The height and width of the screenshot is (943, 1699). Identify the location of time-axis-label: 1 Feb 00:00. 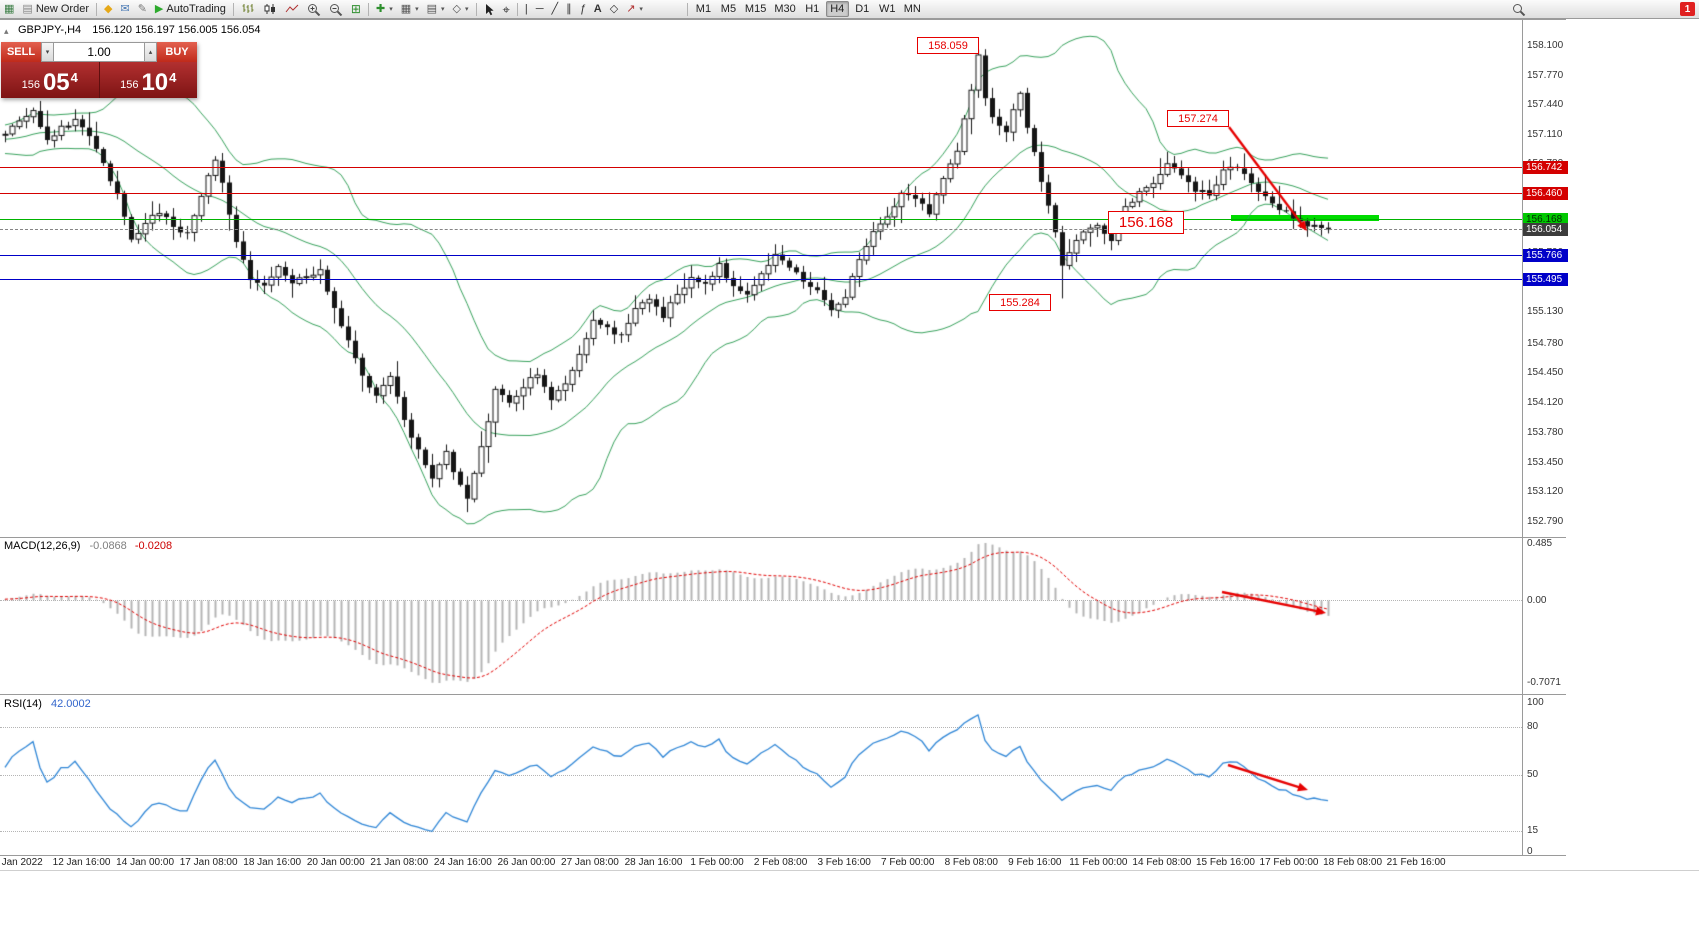
(717, 862).